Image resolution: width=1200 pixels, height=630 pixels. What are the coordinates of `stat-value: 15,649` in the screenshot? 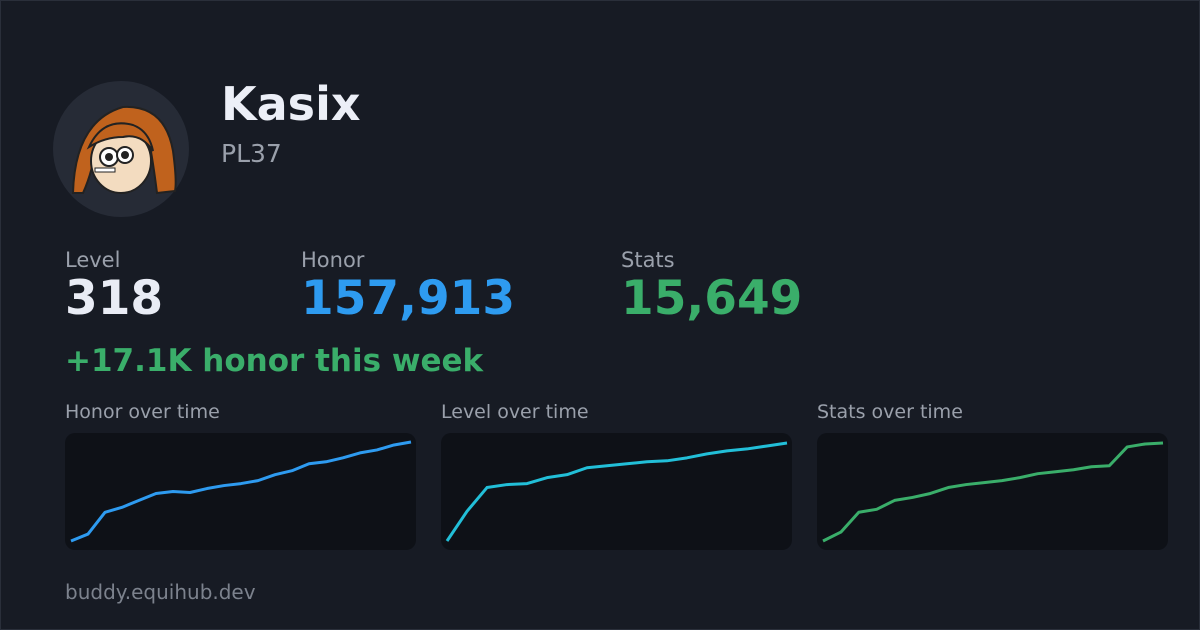 It's located at (712, 298).